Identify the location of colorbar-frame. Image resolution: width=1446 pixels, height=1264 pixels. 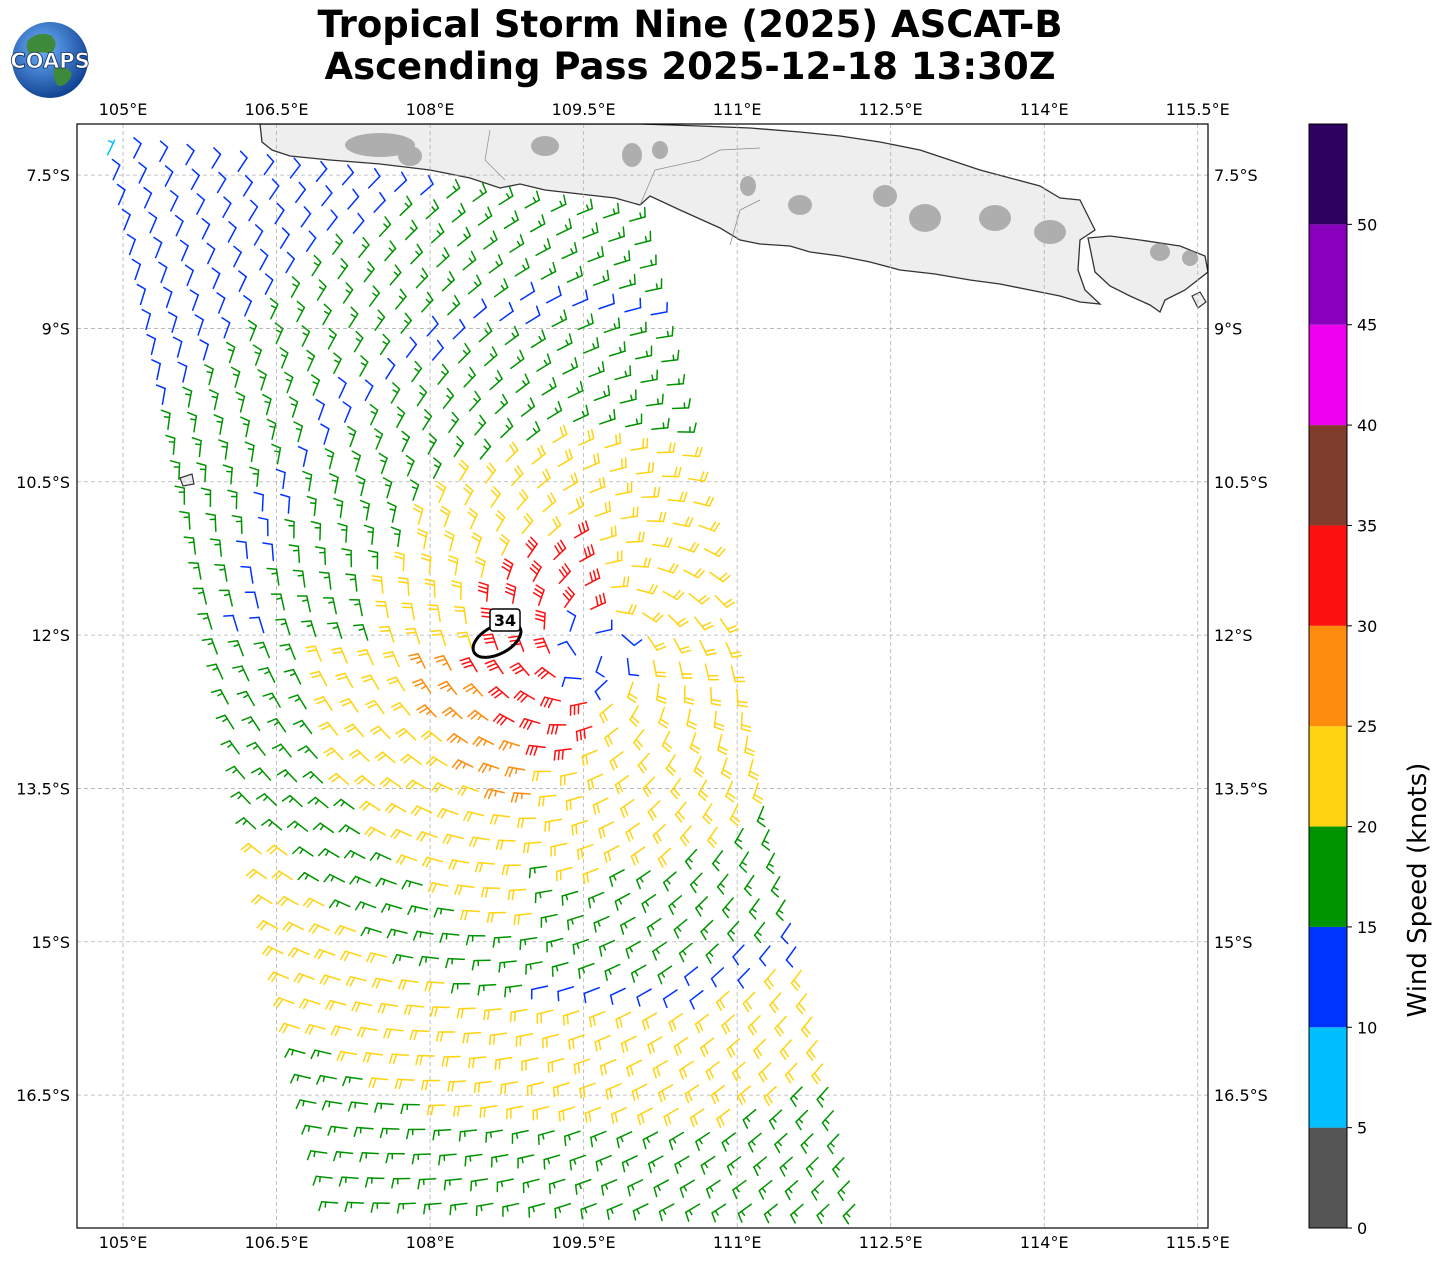
(1328, 676).